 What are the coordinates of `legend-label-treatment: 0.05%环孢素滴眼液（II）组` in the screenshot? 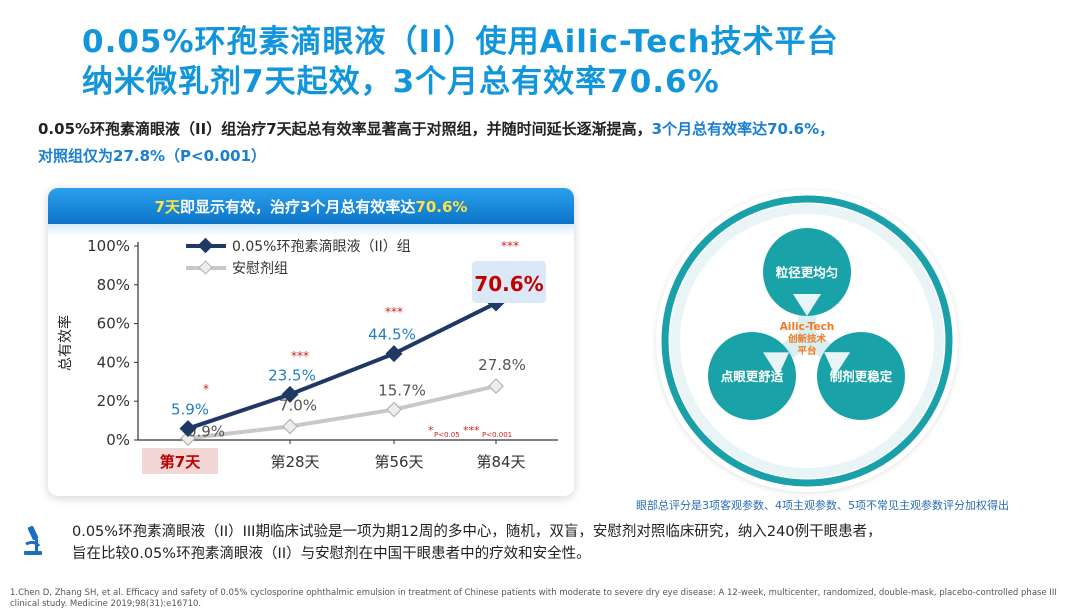 It's located at (321, 246).